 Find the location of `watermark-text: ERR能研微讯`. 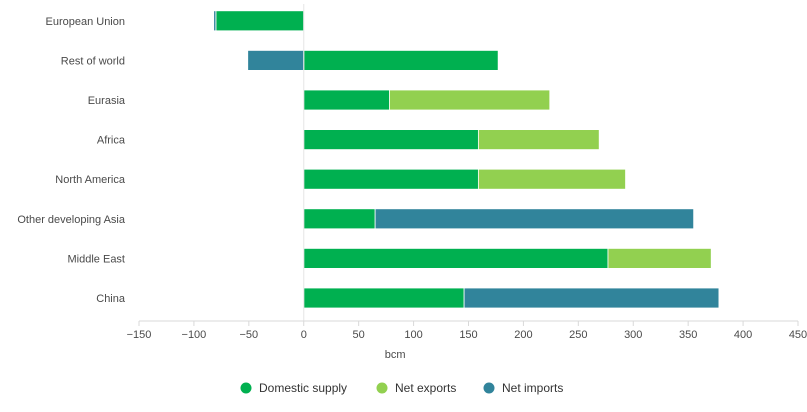

watermark-text: ERR能研微讯 is located at coordinates (692, 378).